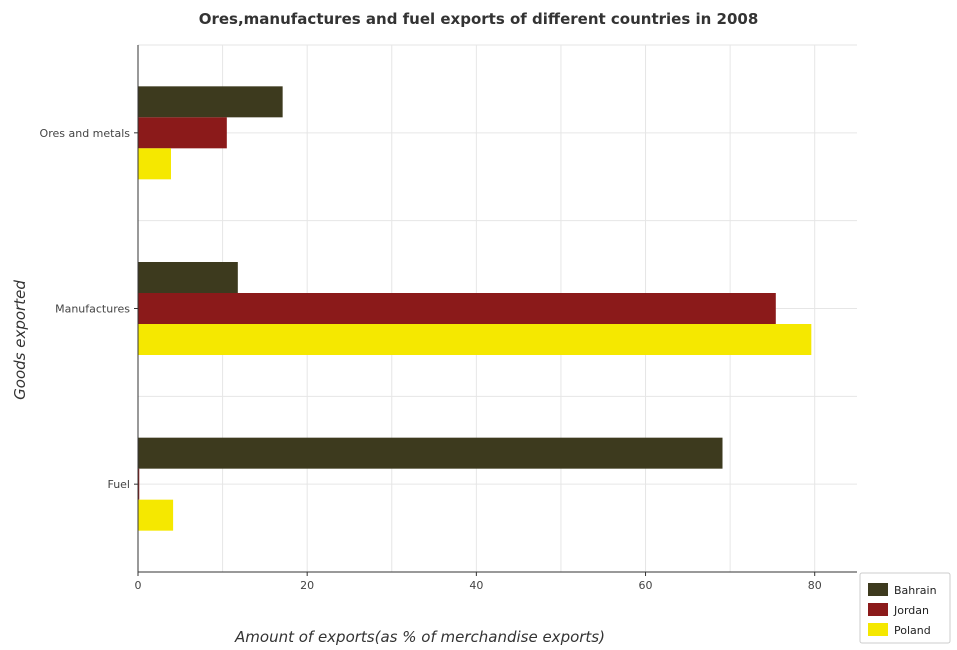 Image resolution: width=957 pixels, height=650 pixels. What do you see at coordinates (118, 484) in the screenshot?
I see `y-tick-label: Fuel` at bounding box center [118, 484].